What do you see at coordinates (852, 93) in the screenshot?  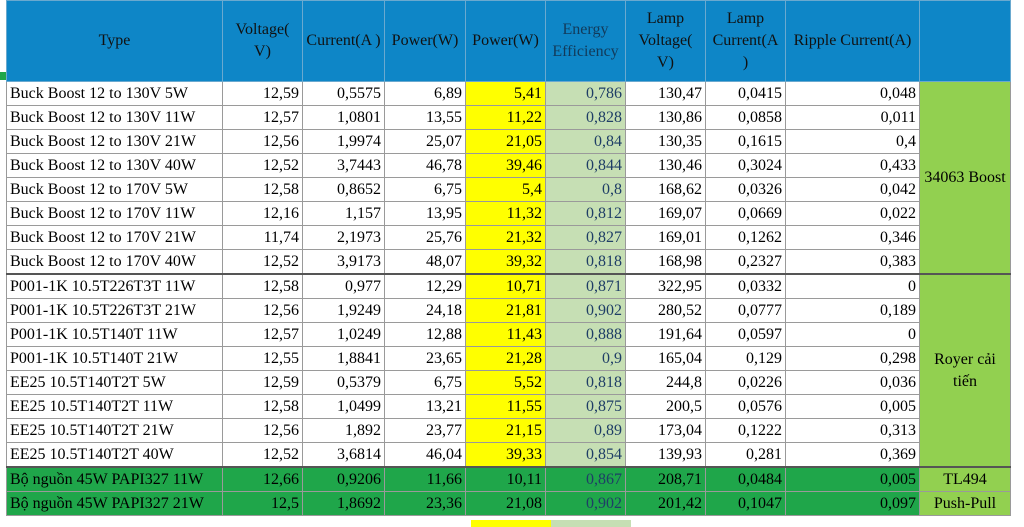 I see `cell-ripple: 0,048` at bounding box center [852, 93].